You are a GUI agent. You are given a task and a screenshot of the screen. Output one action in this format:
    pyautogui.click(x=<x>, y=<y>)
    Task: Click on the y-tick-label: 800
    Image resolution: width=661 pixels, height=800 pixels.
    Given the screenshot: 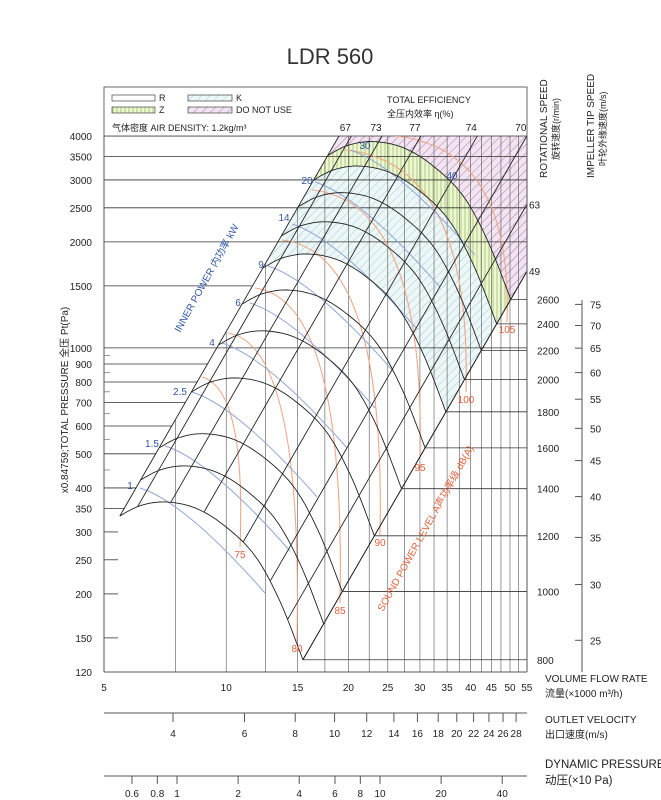 What is the action you would take?
    pyautogui.click(x=83, y=383)
    